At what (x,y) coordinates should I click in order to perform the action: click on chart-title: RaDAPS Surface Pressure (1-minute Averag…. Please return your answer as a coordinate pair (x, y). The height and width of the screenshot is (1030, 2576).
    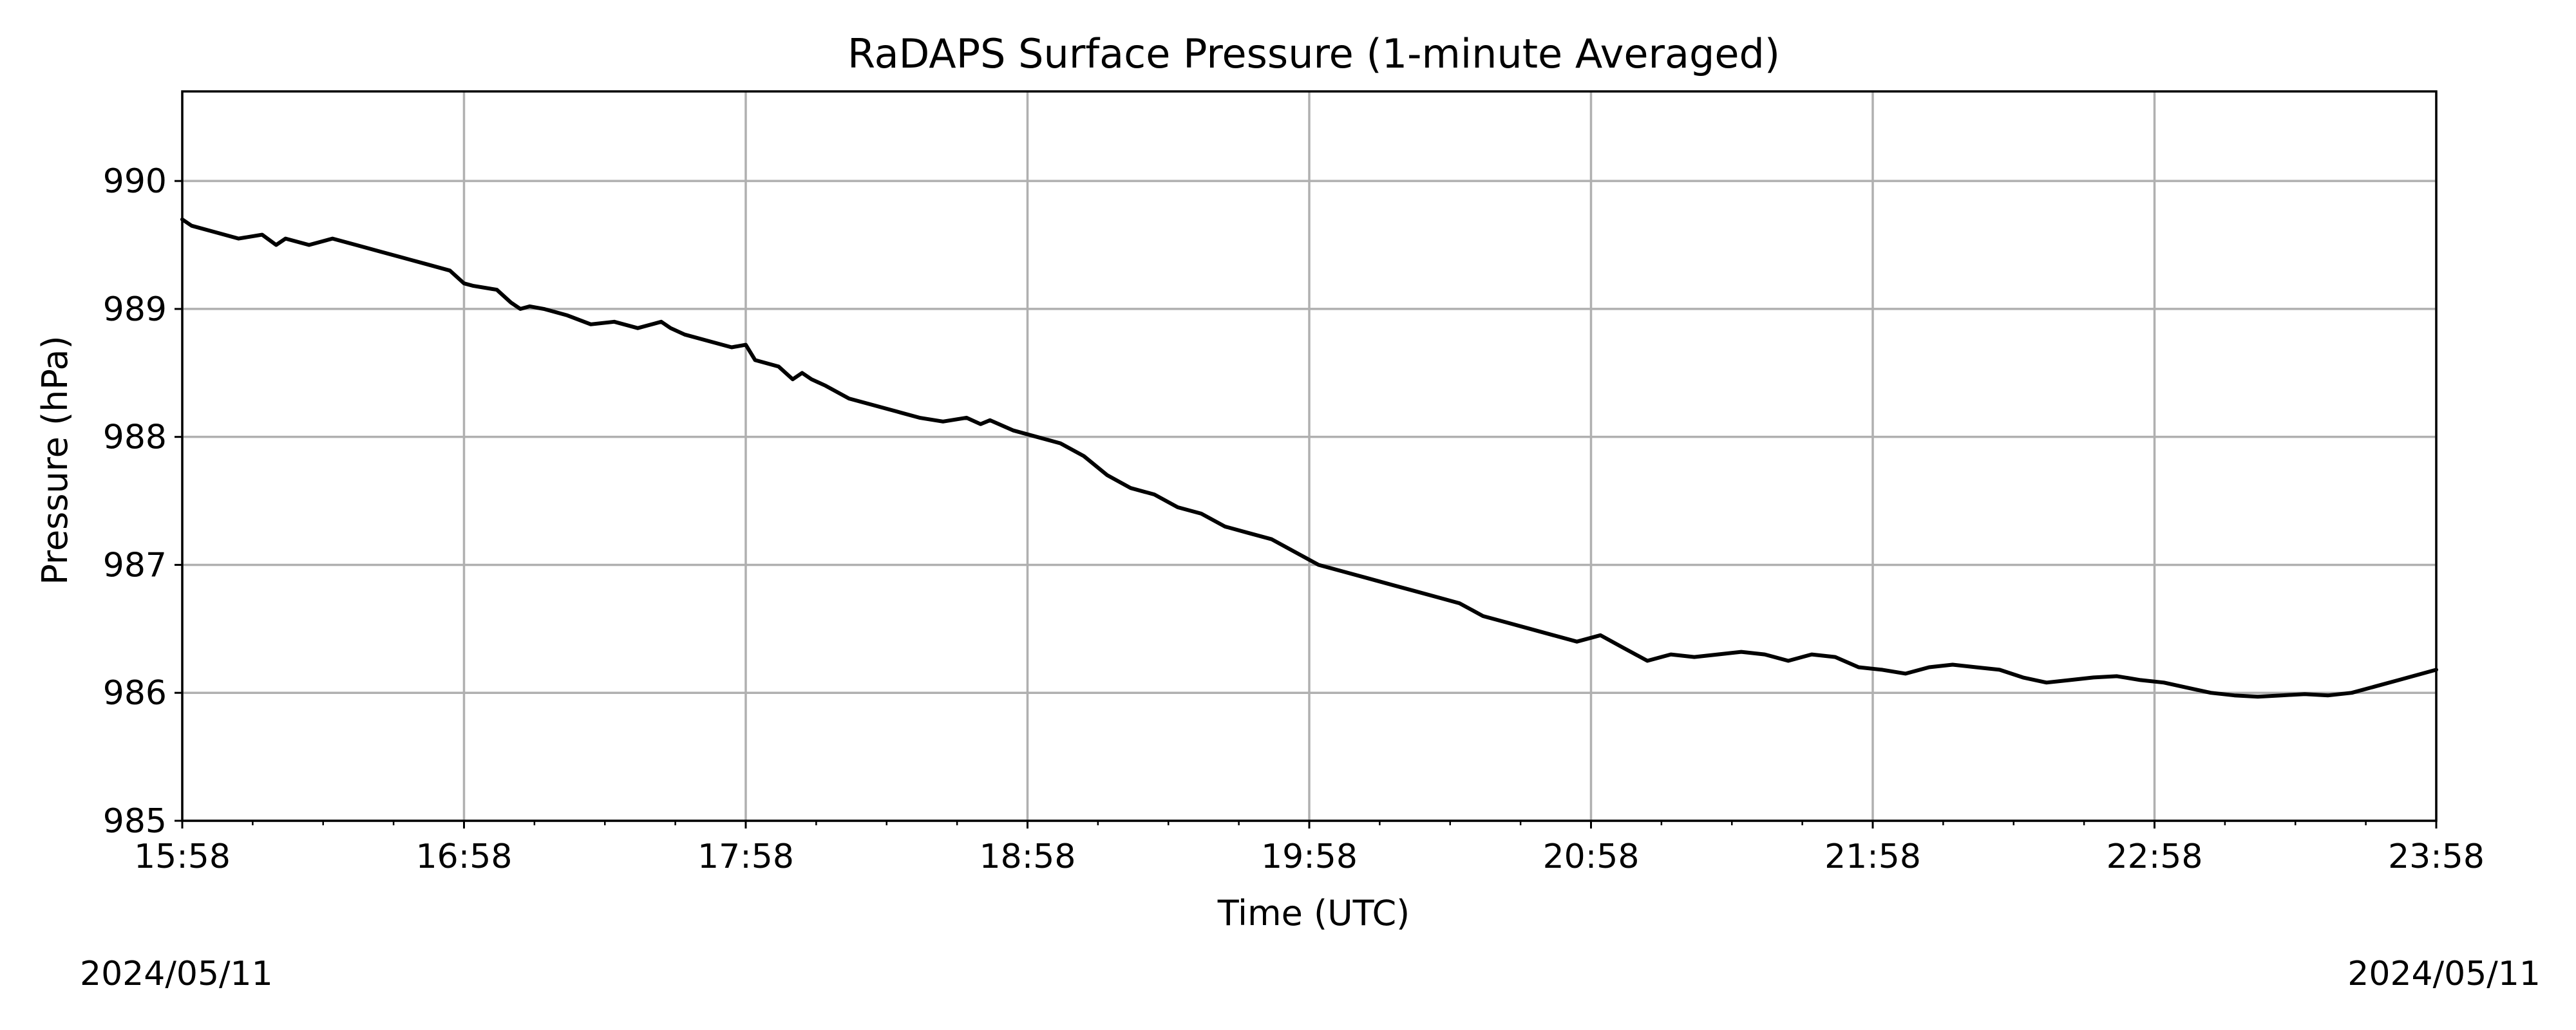
    Looking at the image, I should click on (1314, 53).